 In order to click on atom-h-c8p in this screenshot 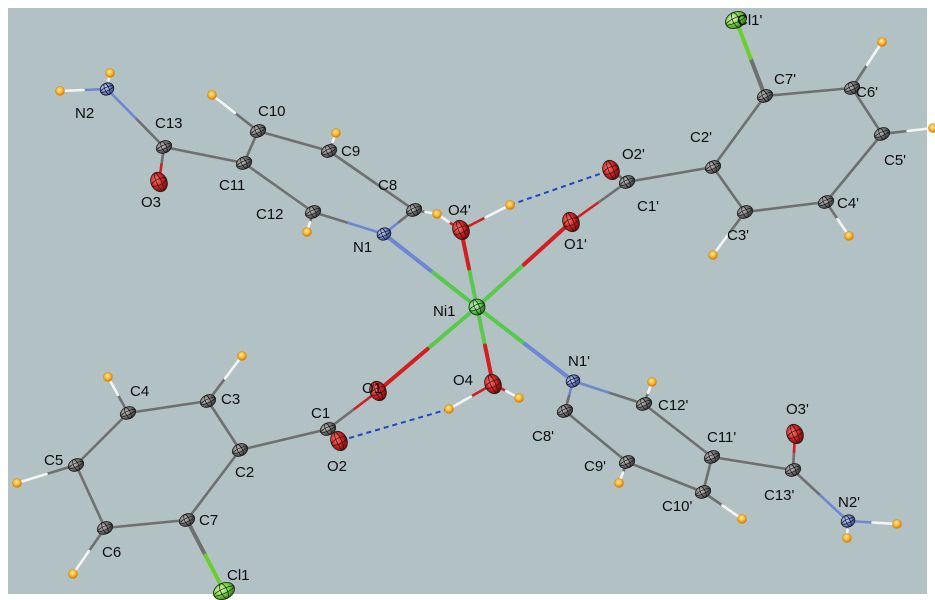, I will do `click(519, 398)`.